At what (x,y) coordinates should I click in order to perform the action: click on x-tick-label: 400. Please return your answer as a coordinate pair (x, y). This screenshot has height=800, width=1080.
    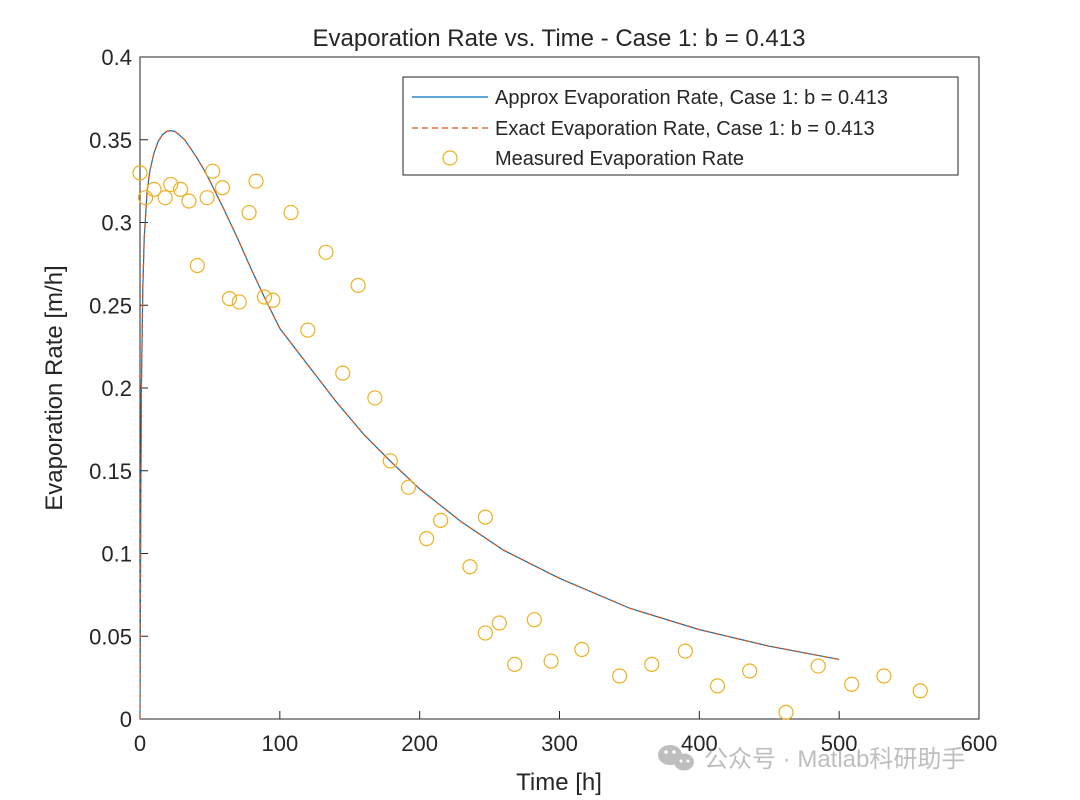
    Looking at the image, I should click on (699, 743).